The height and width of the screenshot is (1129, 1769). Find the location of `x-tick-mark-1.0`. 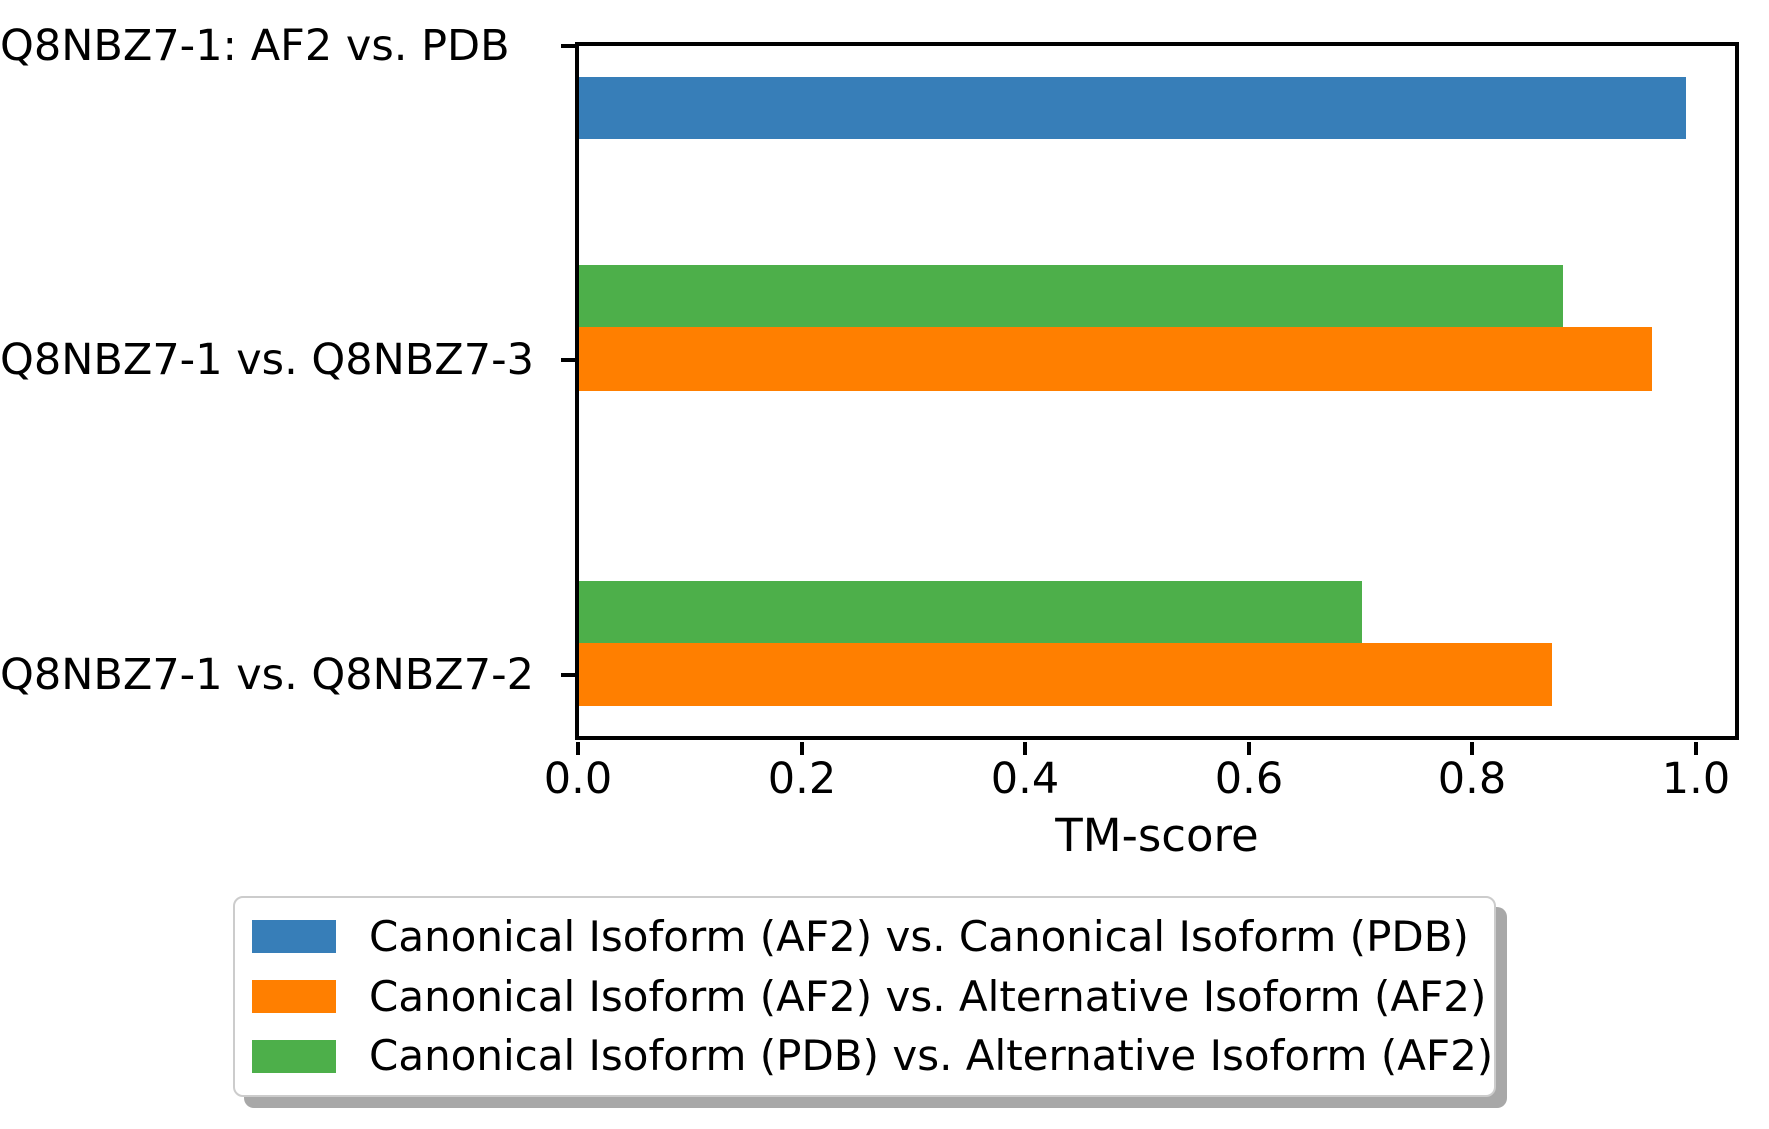

x-tick-mark-1.0 is located at coordinates (1696, 748).